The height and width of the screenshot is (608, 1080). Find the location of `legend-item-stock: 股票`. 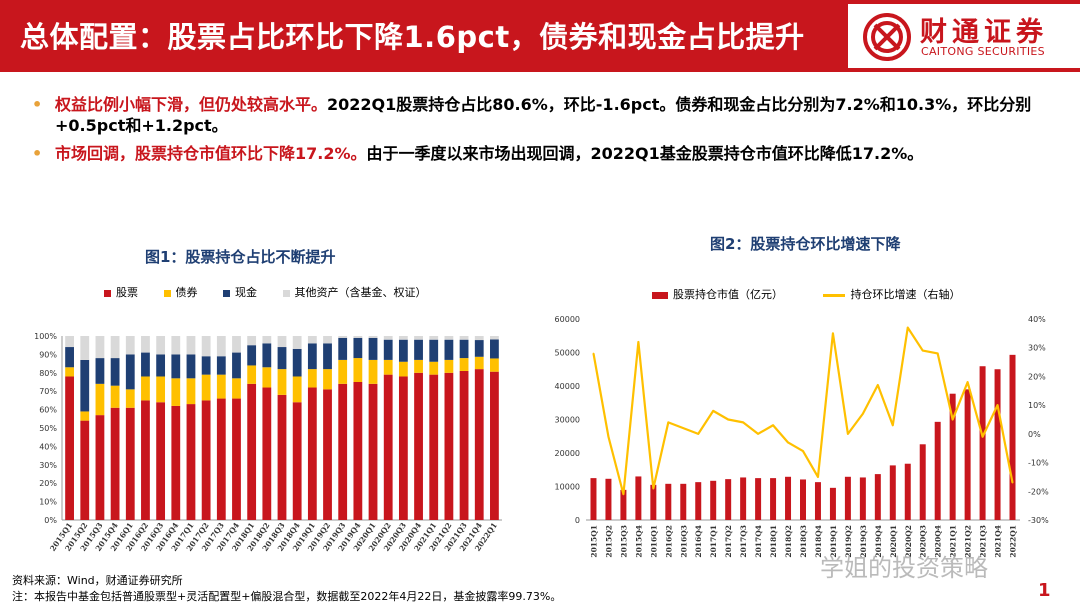

legend-item-stock: 股票 is located at coordinates (121, 292).